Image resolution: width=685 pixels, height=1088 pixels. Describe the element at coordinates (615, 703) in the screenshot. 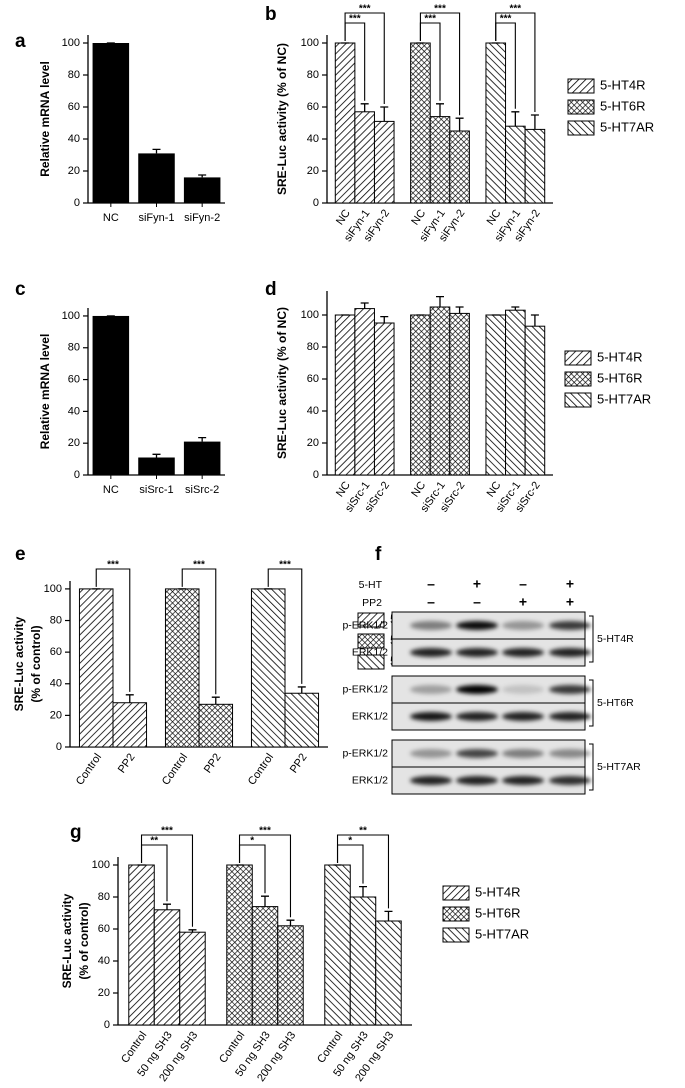

I see `receptor-label: 5-HT6R` at that location.